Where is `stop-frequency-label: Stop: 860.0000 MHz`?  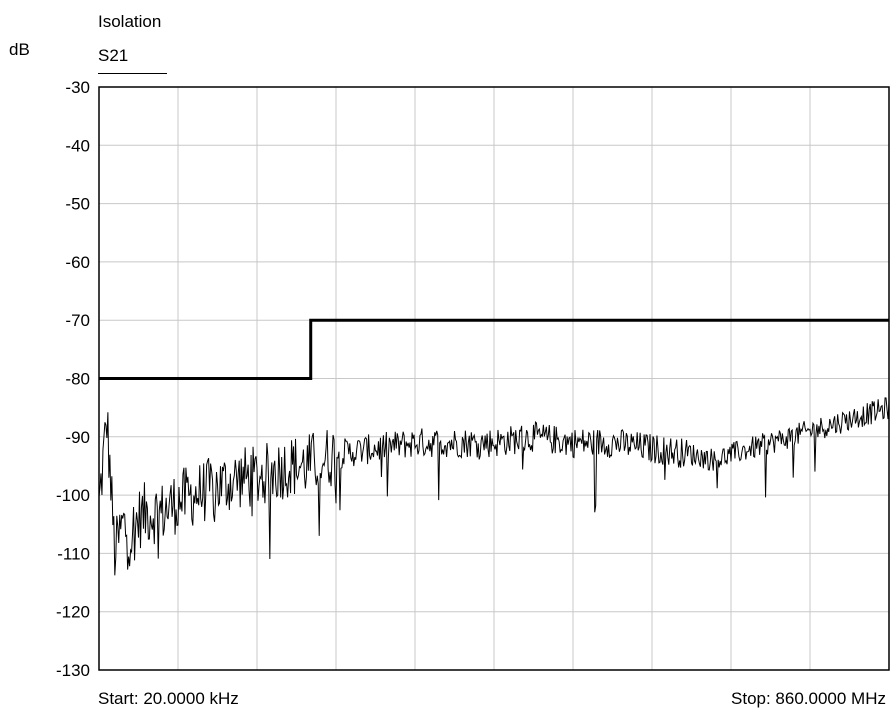 stop-frequency-label: Stop: 860.0000 MHz is located at coordinates (808, 698).